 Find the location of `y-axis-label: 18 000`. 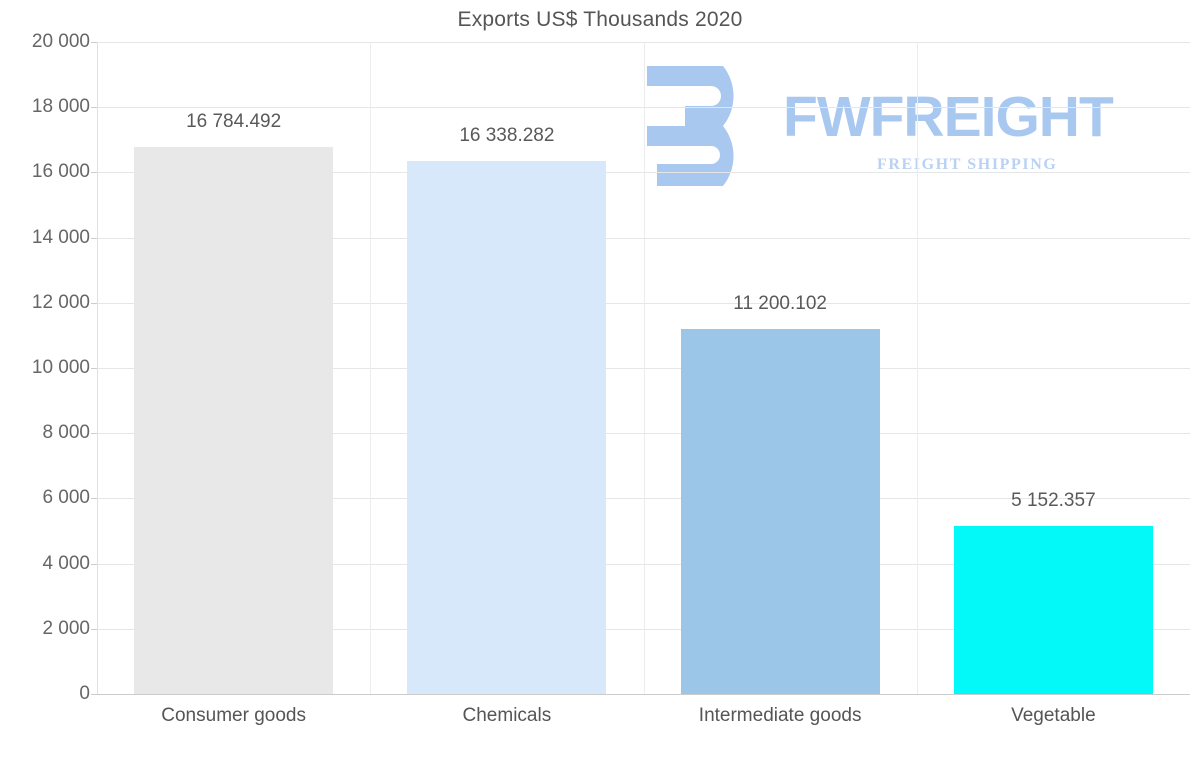

y-axis-label: 18 000 is located at coordinates (60, 107).